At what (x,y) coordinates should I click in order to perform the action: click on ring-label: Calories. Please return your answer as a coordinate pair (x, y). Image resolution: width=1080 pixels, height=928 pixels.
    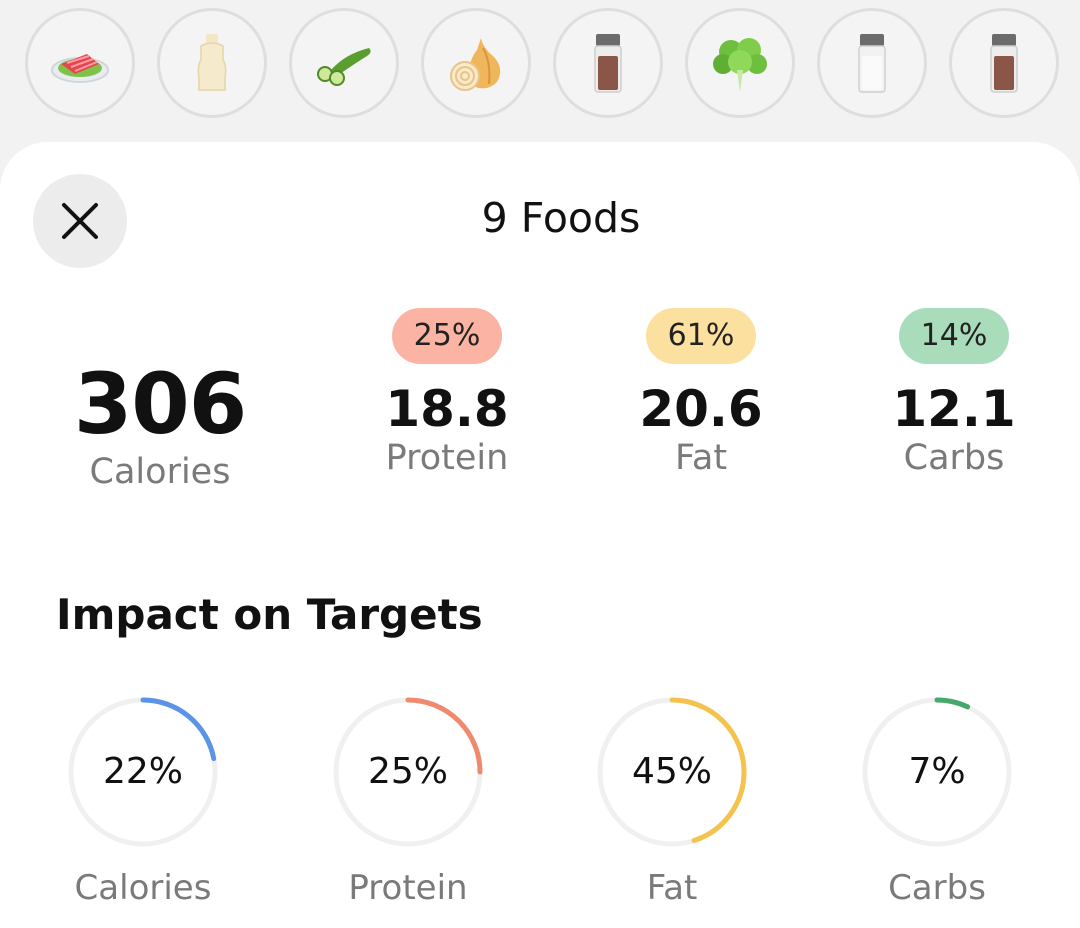
    Looking at the image, I should click on (143, 888).